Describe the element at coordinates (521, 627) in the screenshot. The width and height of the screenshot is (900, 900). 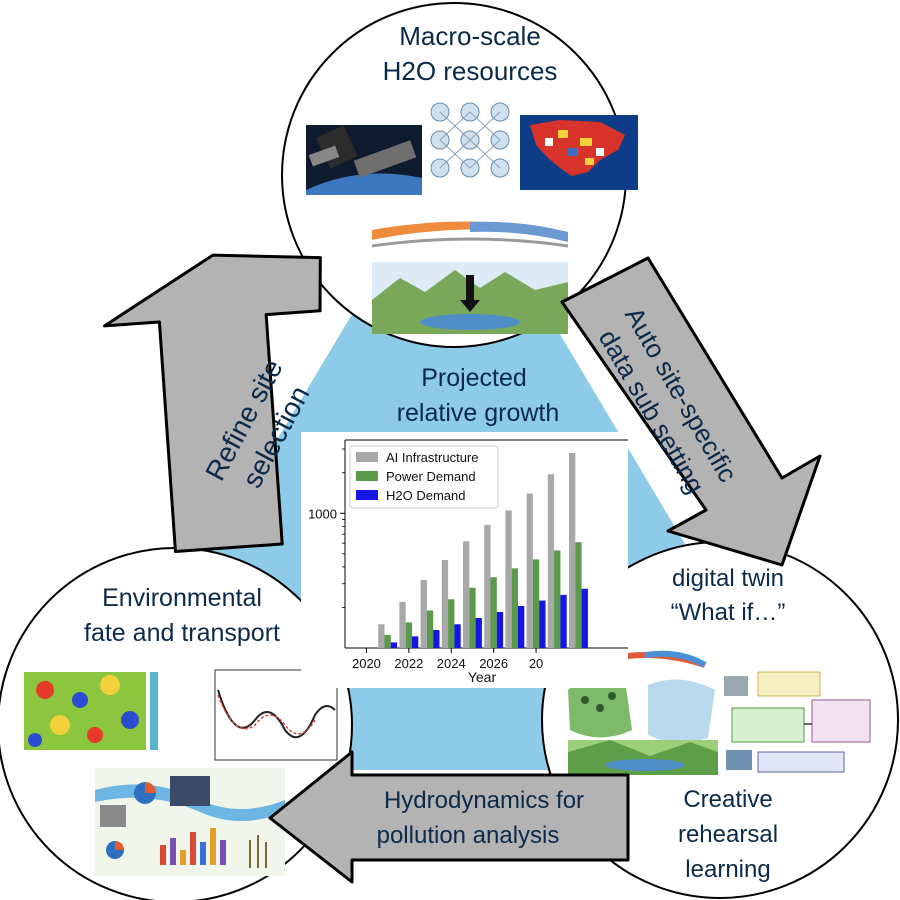
I see `bar-h2o-demand-2027` at that location.